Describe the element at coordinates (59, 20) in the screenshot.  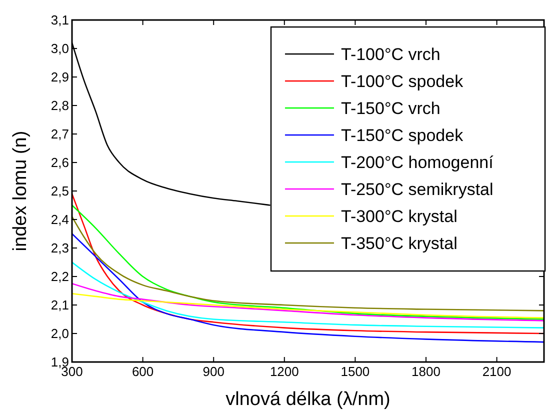
I see `y-tick-label: 3,1` at that location.